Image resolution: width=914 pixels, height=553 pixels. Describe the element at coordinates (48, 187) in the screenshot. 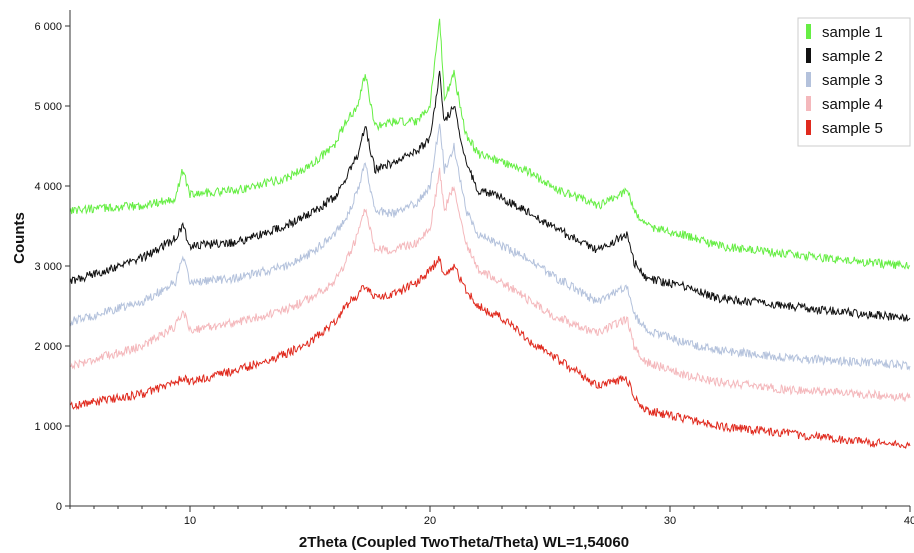

I see `y-tick-label: 4 000` at that location.